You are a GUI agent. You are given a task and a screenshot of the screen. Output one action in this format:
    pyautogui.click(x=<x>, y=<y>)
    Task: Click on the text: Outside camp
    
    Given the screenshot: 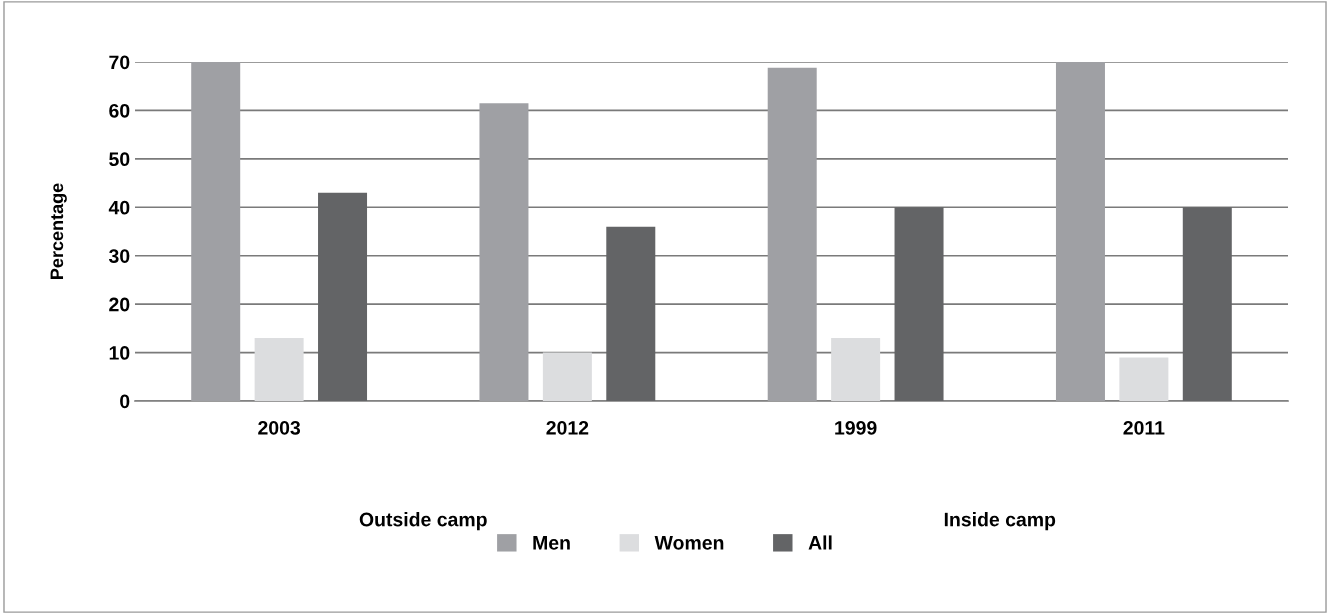 What is the action you would take?
    pyautogui.click(x=423, y=521)
    